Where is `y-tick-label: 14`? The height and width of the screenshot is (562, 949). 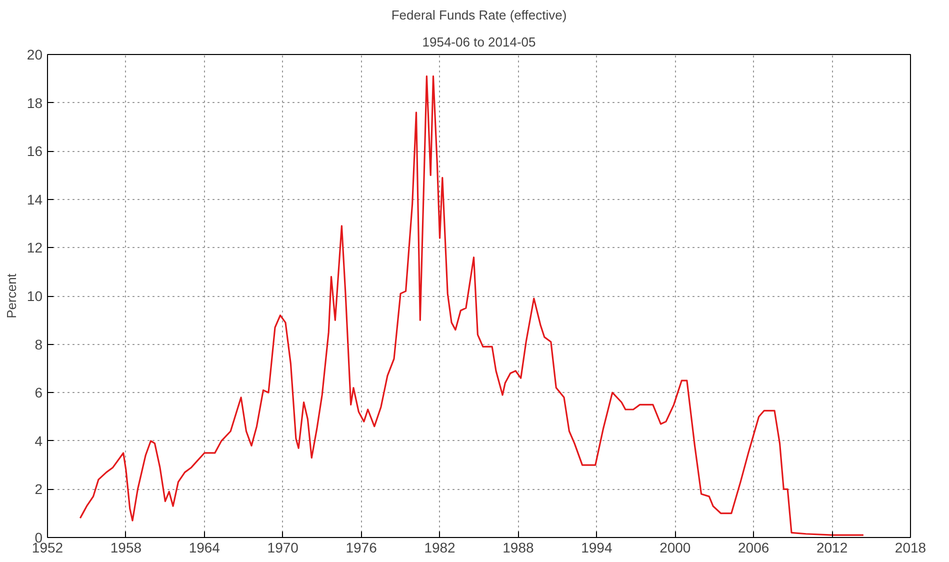
y-tick-label: 14 is located at coordinates (34, 199).